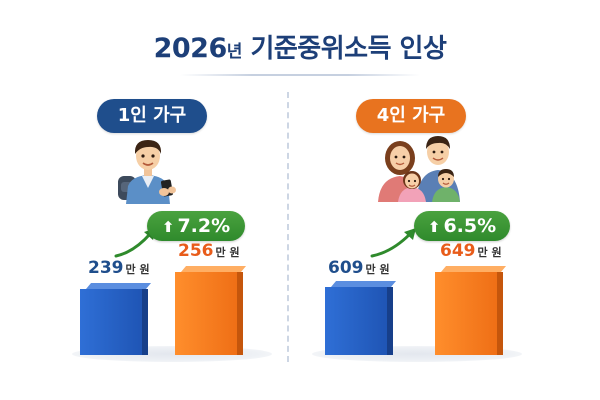 The width and height of the screenshot is (600, 400). What do you see at coordinates (190, 48) in the screenshot?
I see `title-year: 2026` at bounding box center [190, 48].